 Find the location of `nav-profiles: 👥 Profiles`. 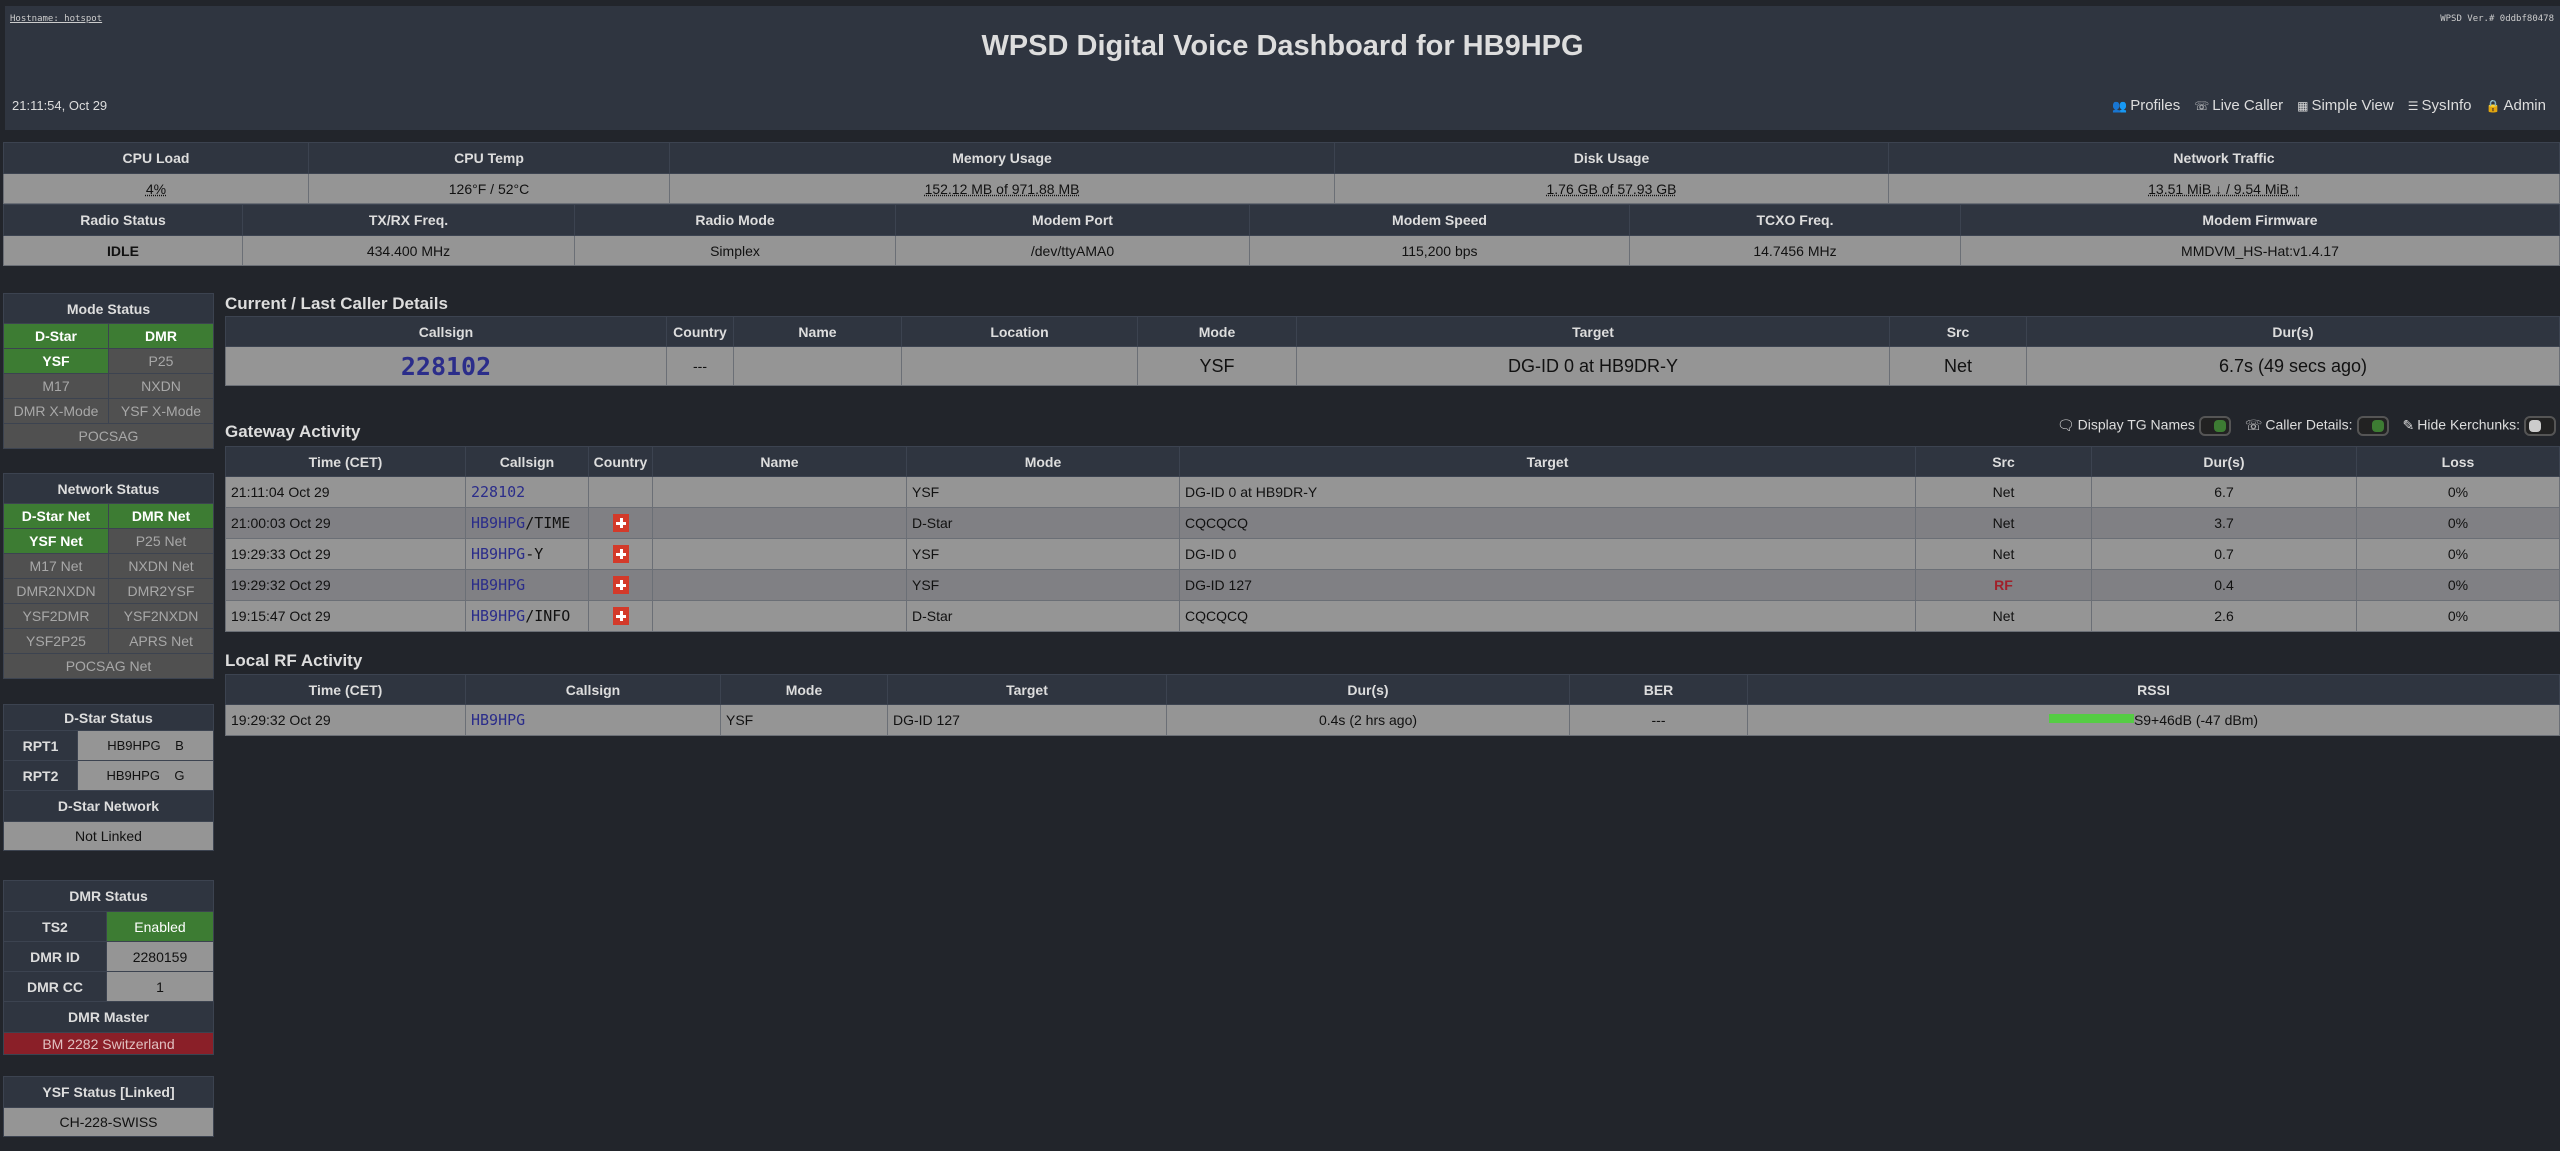

nav-profiles: 👥 Profiles is located at coordinates (2146, 105).